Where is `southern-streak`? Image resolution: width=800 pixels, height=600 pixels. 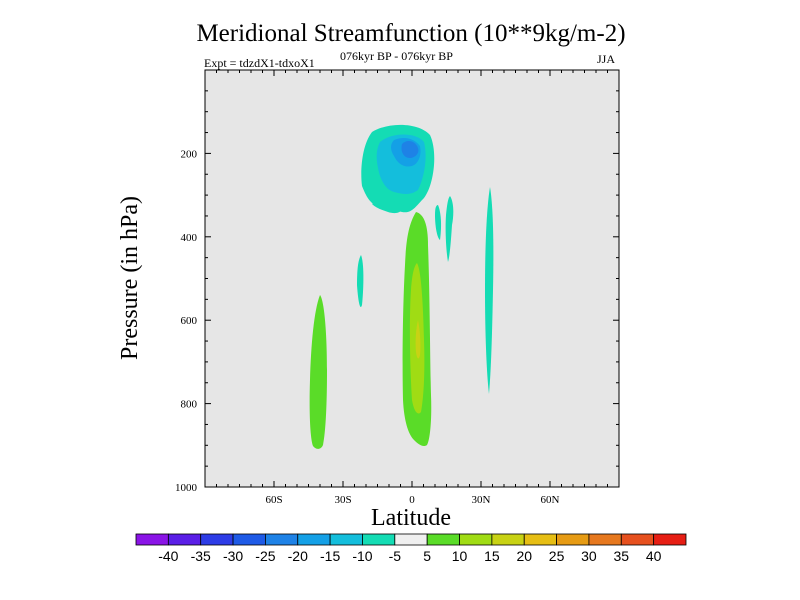 southern-streak is located at coordinates (360, 281).